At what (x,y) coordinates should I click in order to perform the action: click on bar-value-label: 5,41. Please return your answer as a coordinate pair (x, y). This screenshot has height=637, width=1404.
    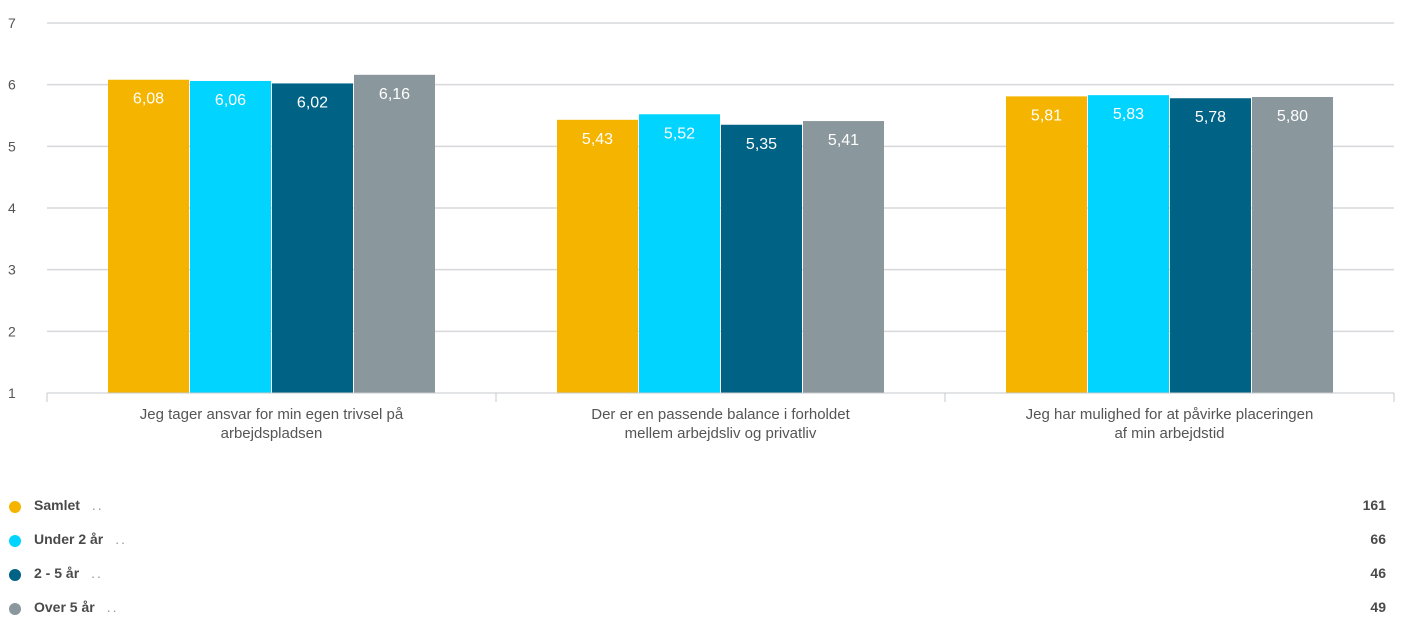
    Looking at the image, I should click on (843, 140).